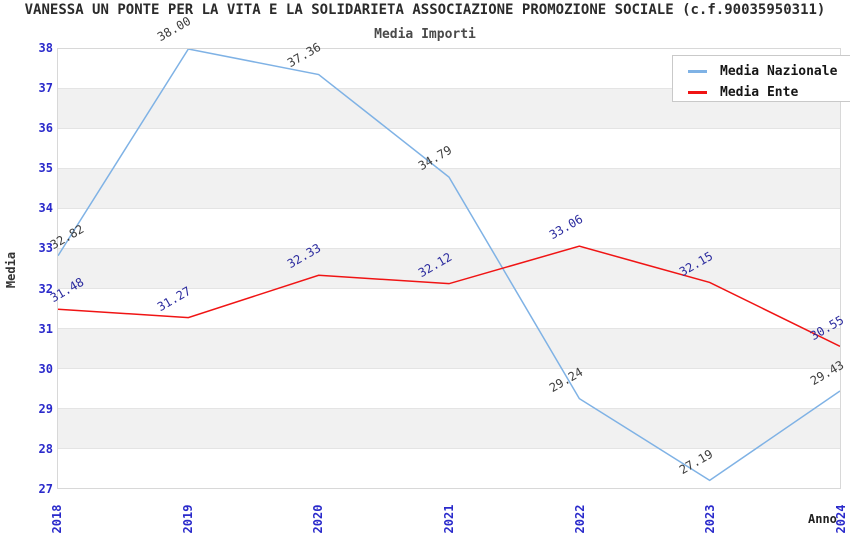 The width and height of the screenshot is (850, 550). What do you see at coordinates (449, 519) in the screenshot?
I see `x-tick-label: 2021` at bounding box center [449, 519].